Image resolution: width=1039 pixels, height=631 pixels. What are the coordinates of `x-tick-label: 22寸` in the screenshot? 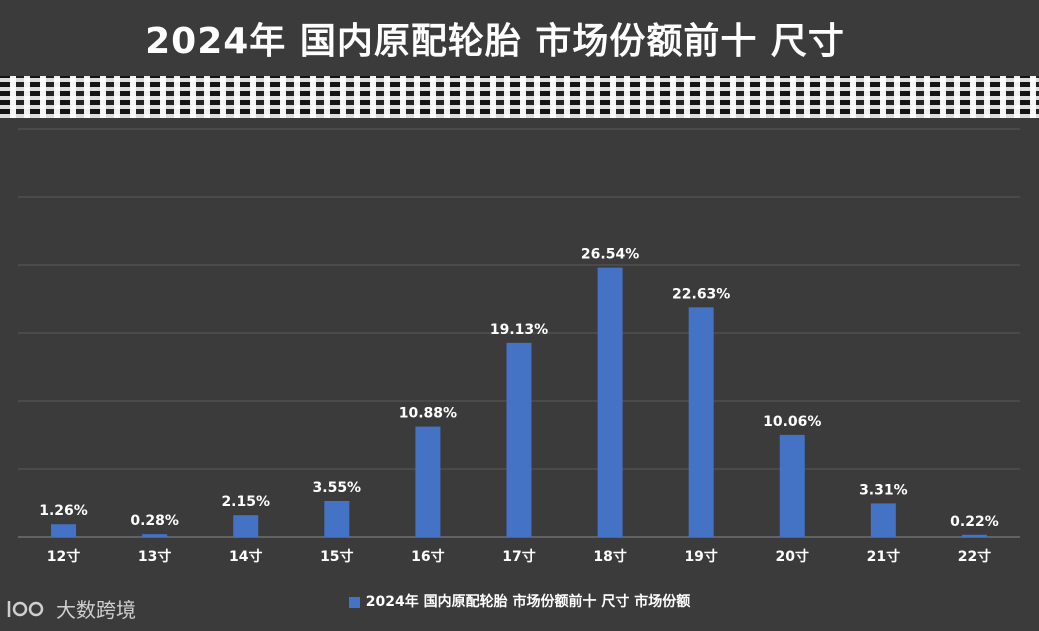 It's located at (974, 556).